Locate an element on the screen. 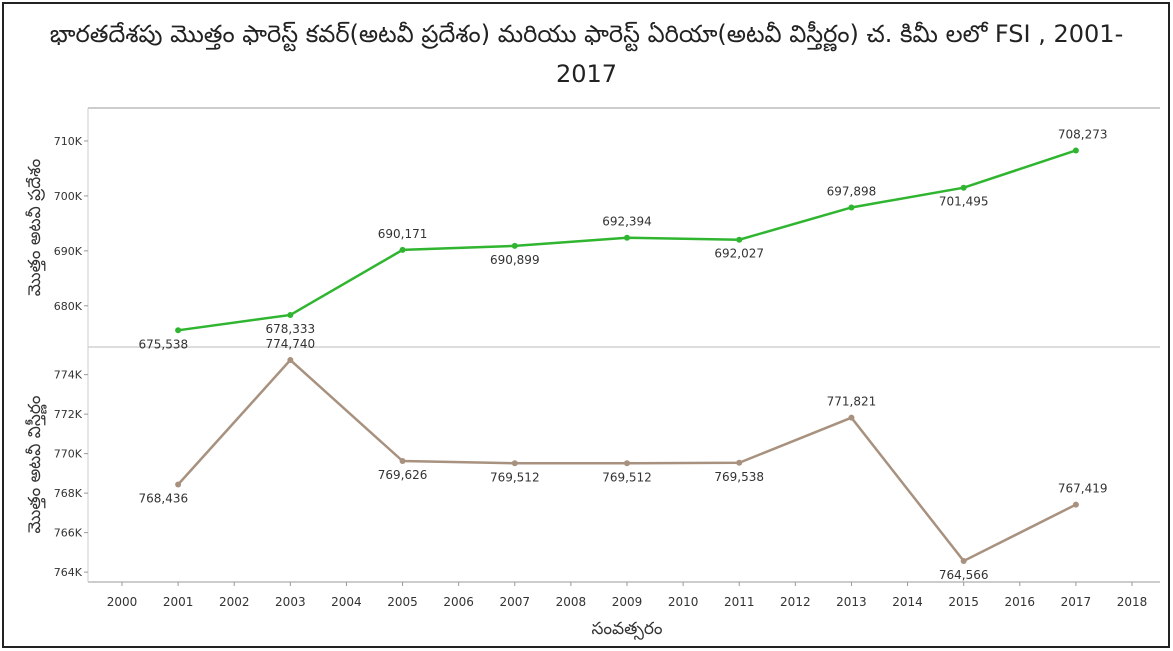  x-tick-label: 2014 is located at coordinates (907, 602).